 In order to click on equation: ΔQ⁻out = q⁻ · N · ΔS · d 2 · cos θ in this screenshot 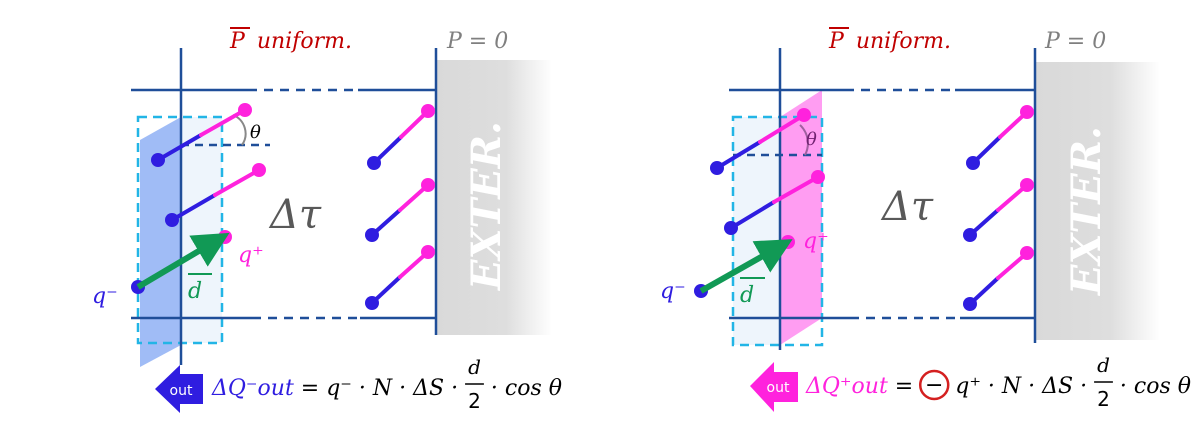, I will do `click(386, 384)`.